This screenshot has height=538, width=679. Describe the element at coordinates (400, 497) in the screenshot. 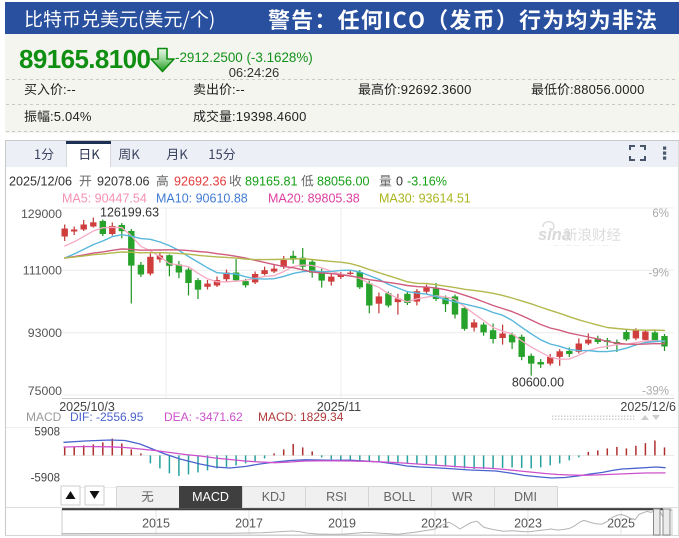

I see `svg-text: BOLL` at that location.